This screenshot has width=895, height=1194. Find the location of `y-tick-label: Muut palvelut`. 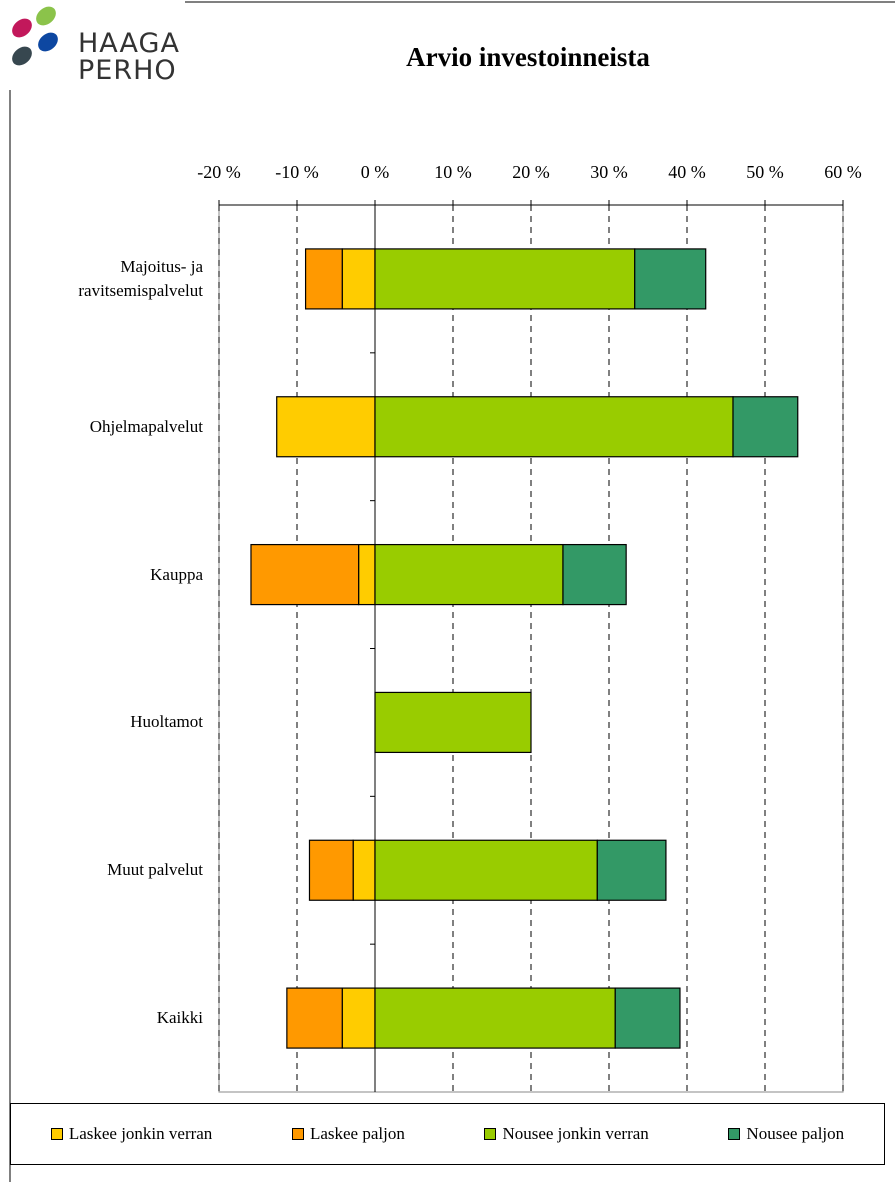

y-tick-label: Muut palvelut is located at coordinates (155, 870).